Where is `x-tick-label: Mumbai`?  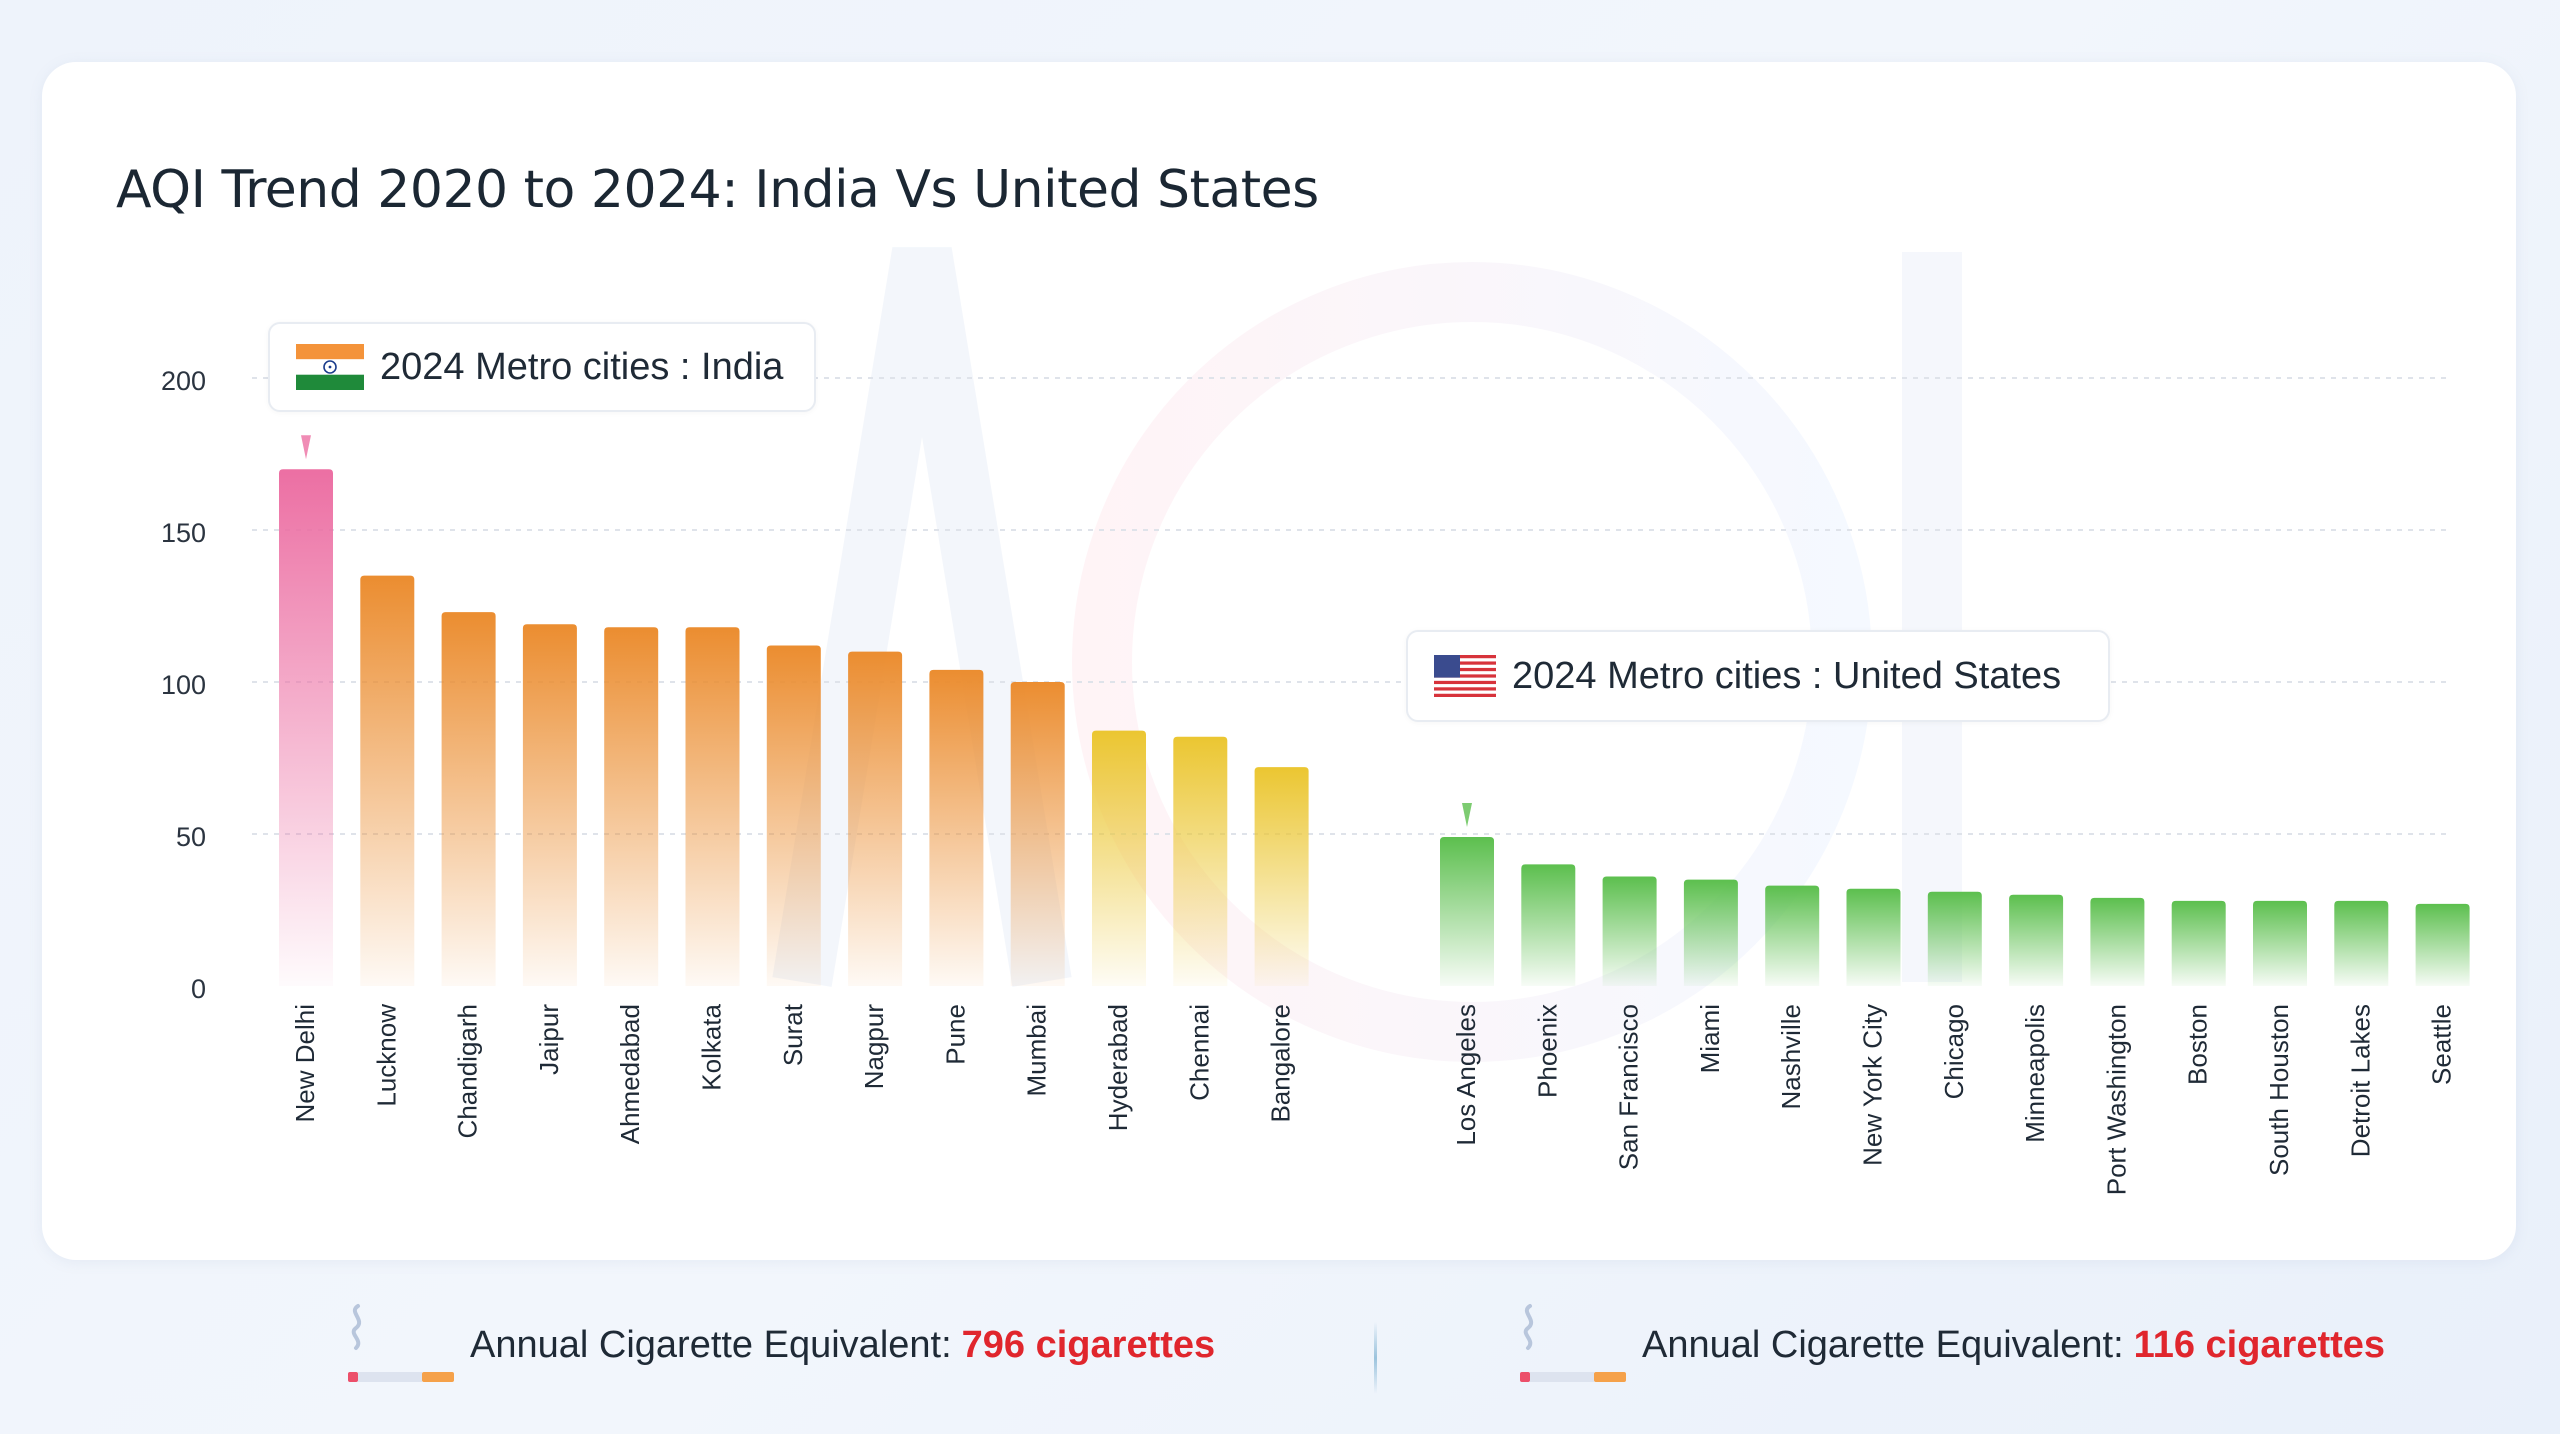
x-tick-label: Mumbai is located at coordinates (1037, 1050).